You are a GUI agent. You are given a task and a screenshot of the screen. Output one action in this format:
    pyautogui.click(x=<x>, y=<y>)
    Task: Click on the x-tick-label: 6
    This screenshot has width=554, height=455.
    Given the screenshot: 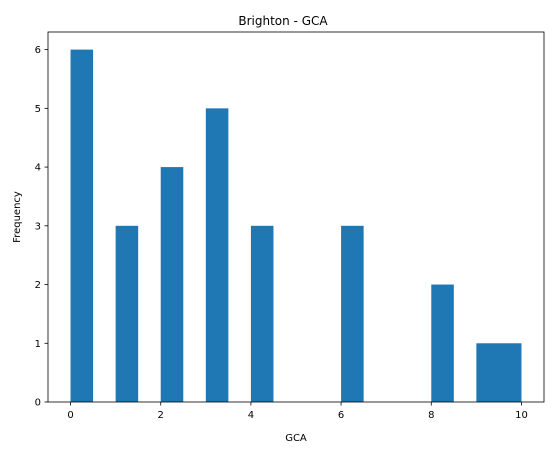 What is the action you would take?
    pyautogui.click(x=341, y=415)
    